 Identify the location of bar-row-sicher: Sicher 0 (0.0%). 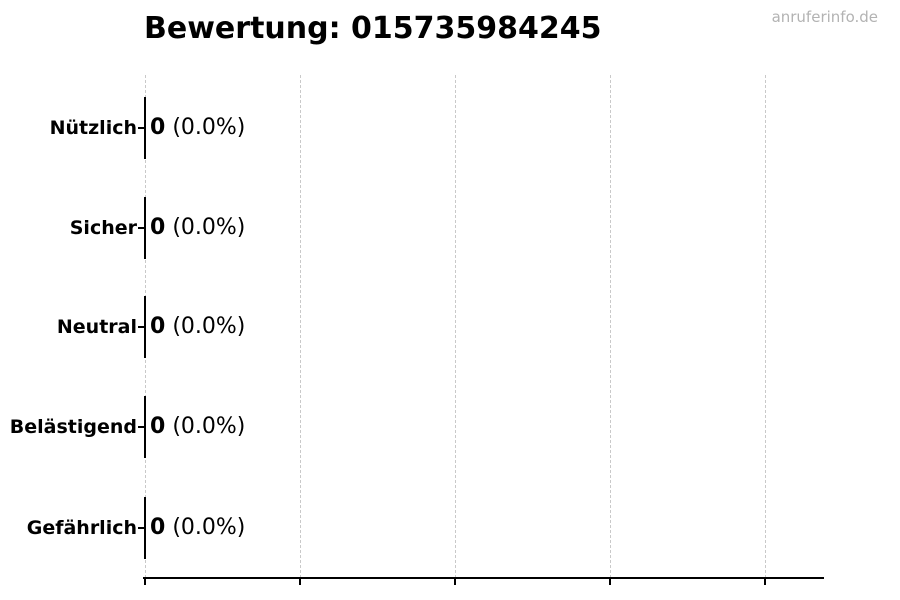
(450, 228).